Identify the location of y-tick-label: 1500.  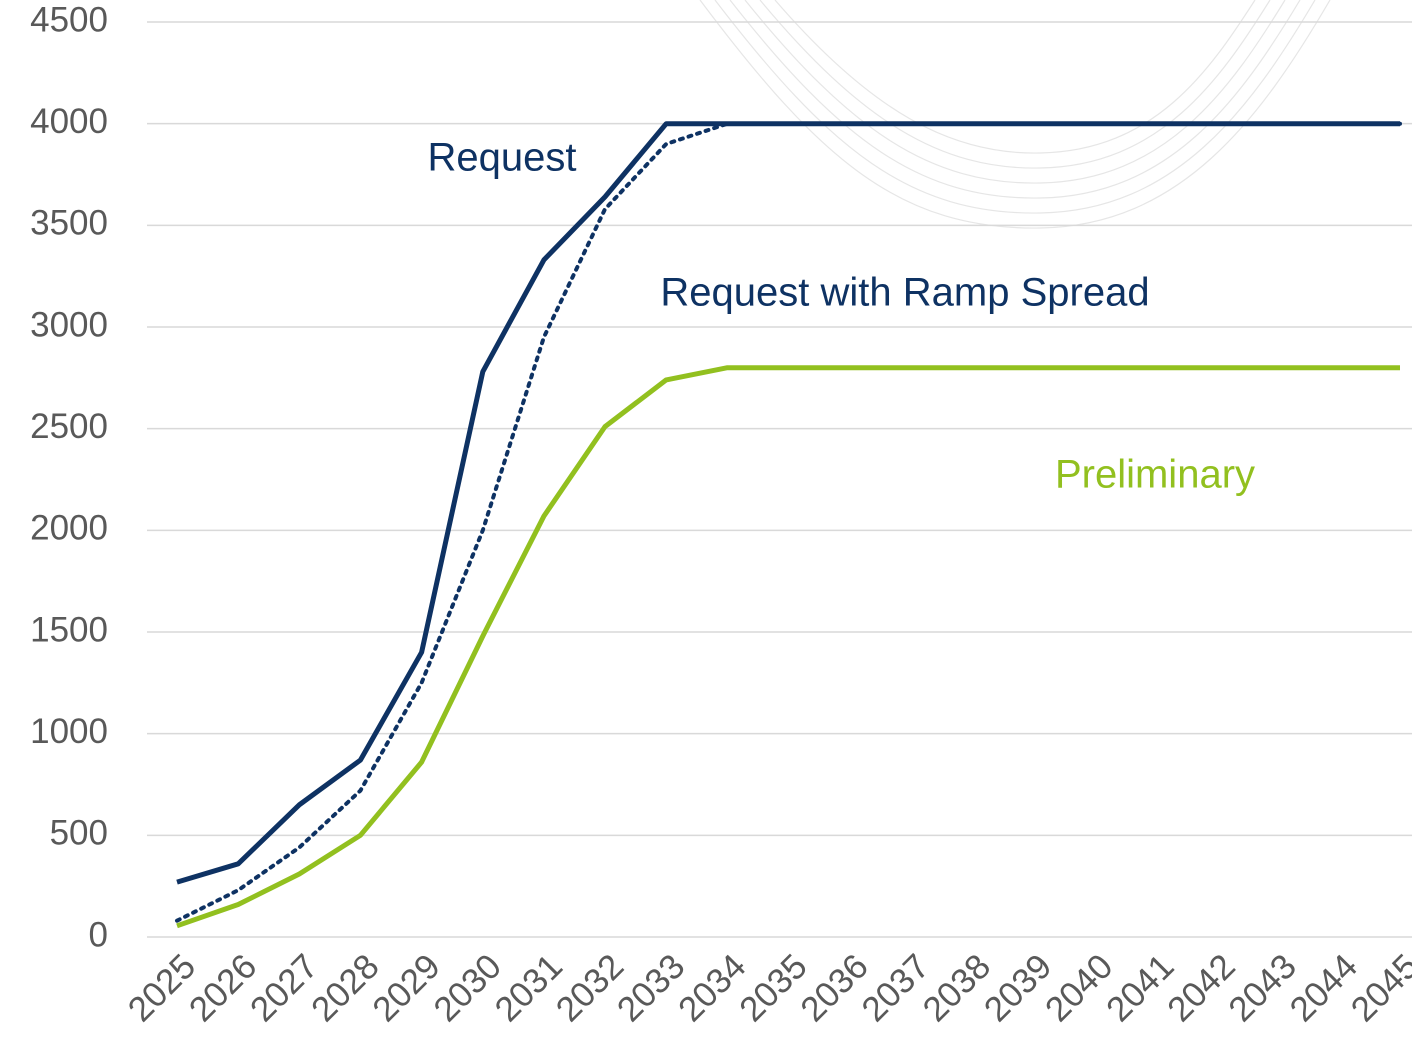
(69, 629).